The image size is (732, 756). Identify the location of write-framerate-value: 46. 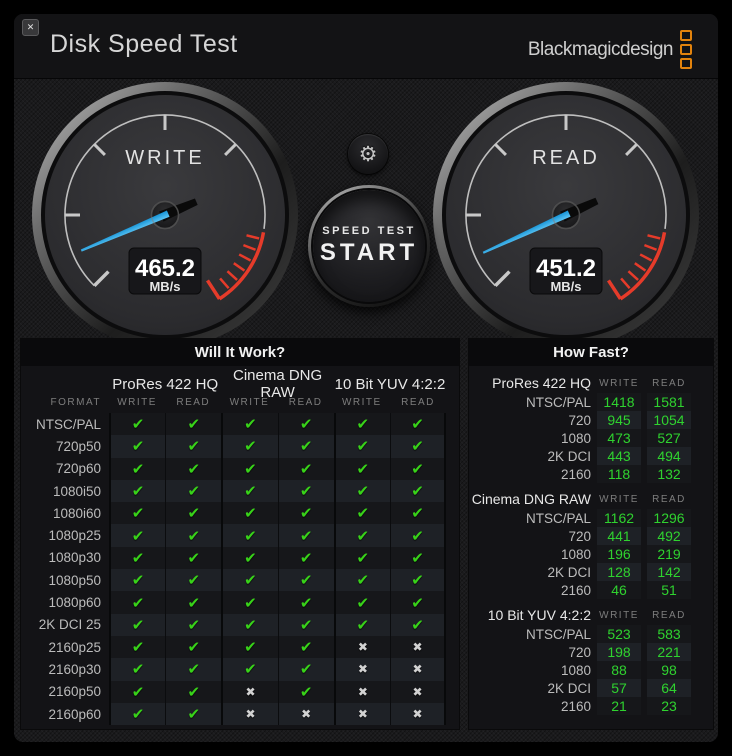
(619, 590).